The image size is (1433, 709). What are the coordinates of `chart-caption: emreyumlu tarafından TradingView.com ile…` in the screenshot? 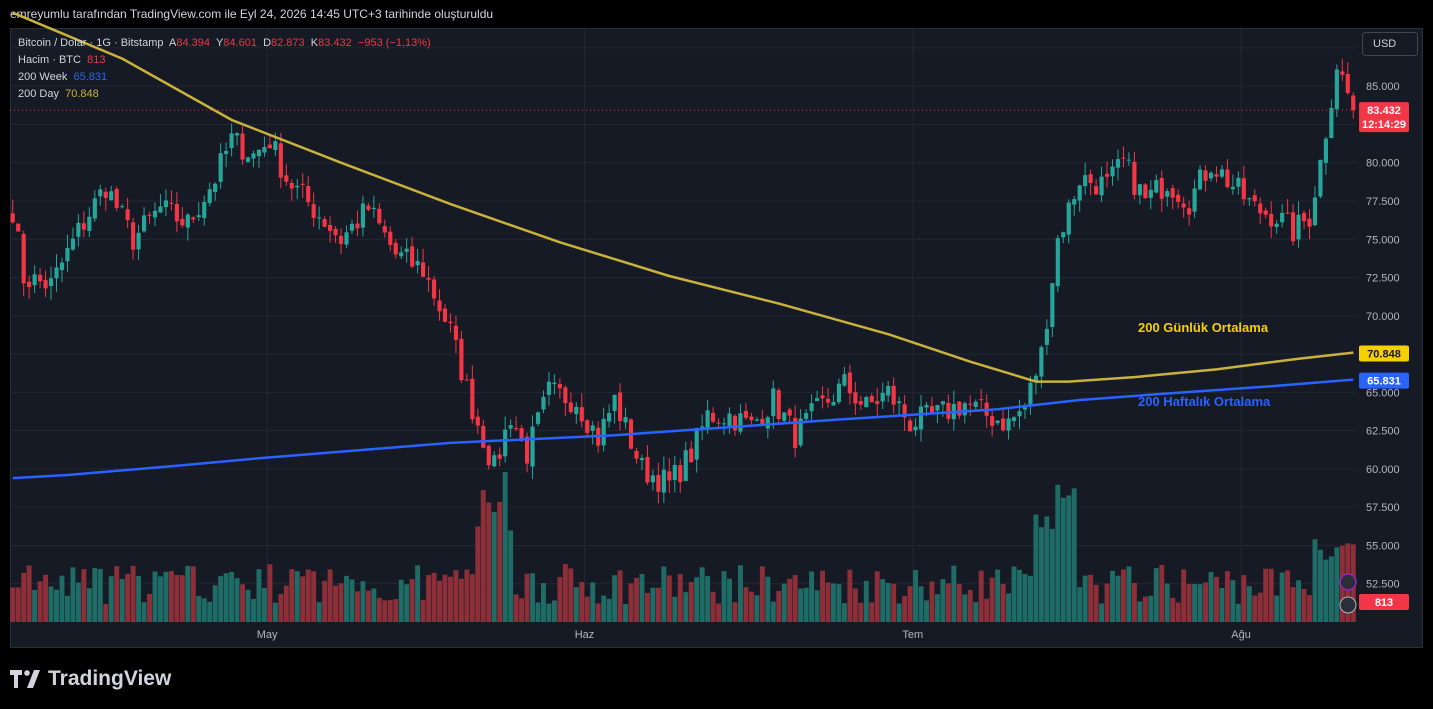 It's located at (252, 14).